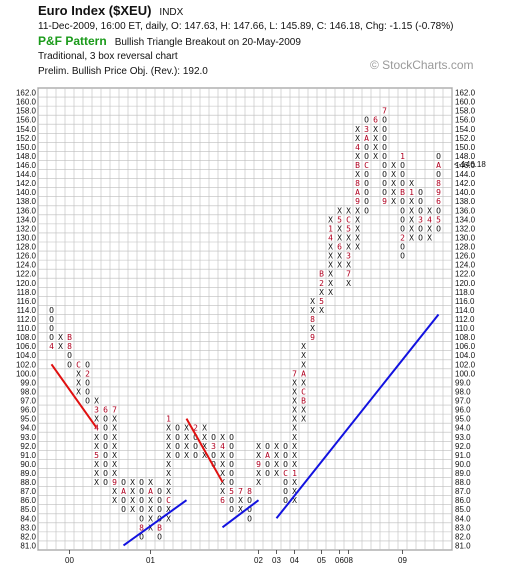 This screenshot has height=576, width=520. What do you see at coordinates (463, 545) in the screenshot?
I see `y-tick-label-right: 81.0` at bounding box center [463, 545].